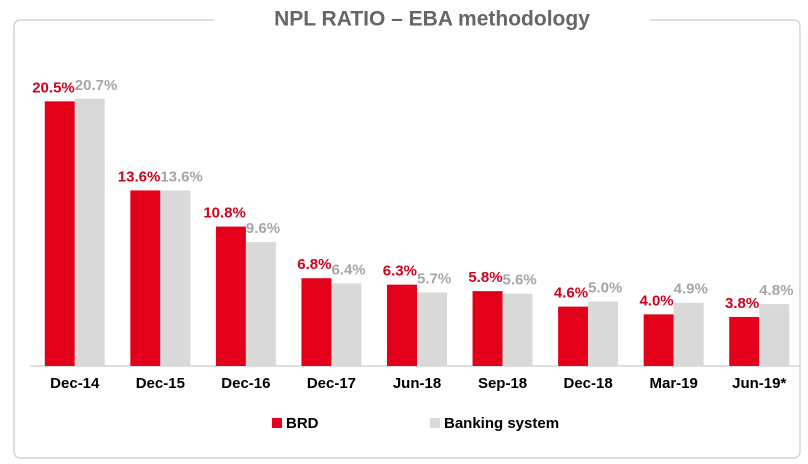  I want to click on legend-label: Banking system, so click(501, 423).